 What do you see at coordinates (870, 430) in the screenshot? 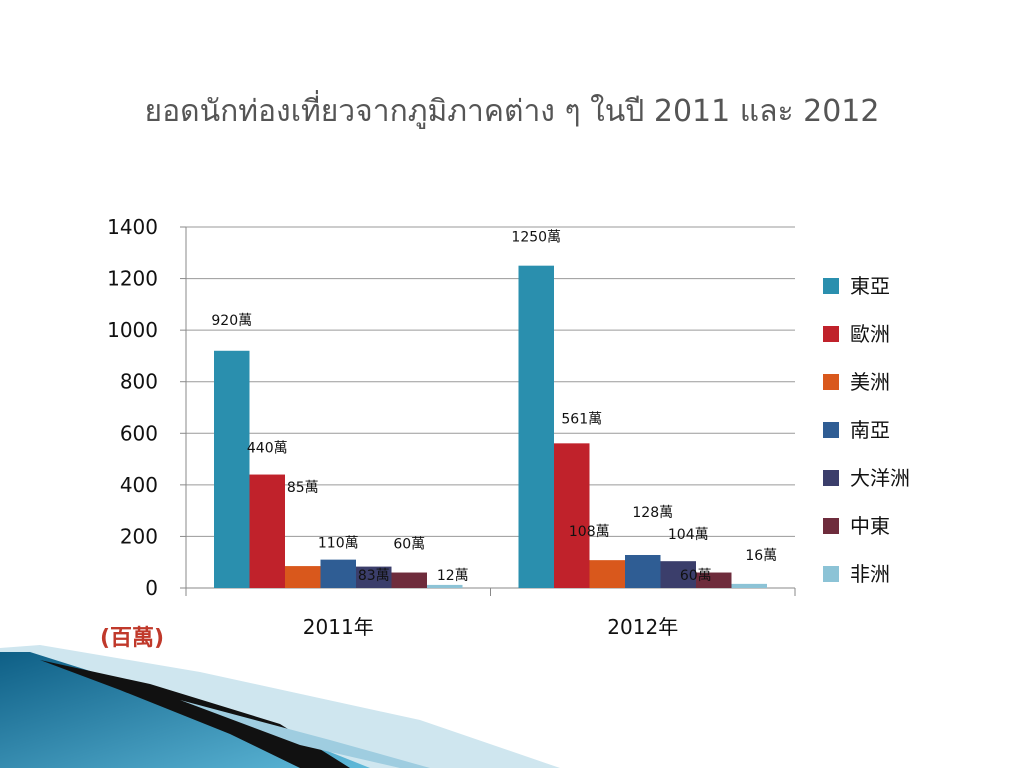
I see `legend-label: 南亞` at bounding box center [870, 430].